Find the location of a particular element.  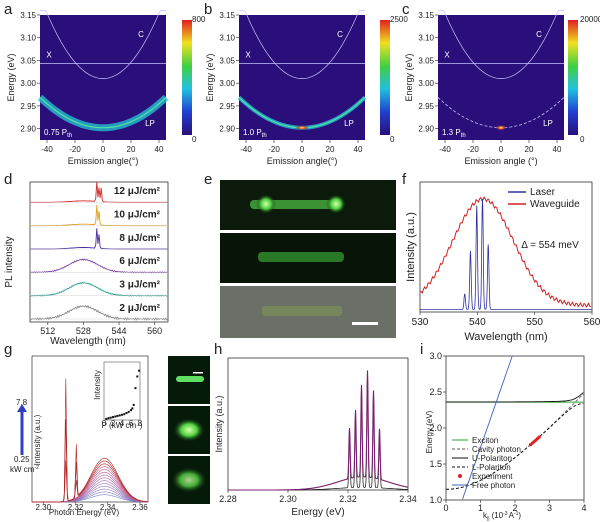

panel-h-ylabel: Intensity (a.u.) is located at coordinates (219, 423).